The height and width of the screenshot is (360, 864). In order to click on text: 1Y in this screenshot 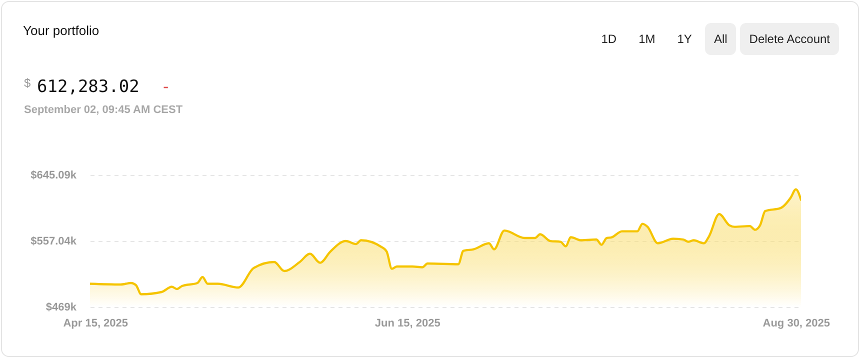, I will do `click(684, 39)`.